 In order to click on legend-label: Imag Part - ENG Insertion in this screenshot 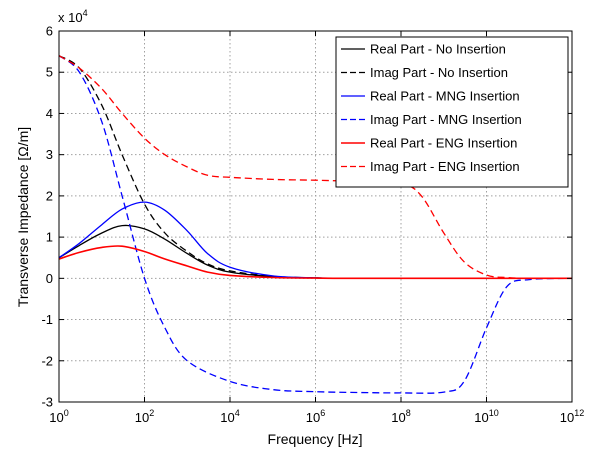, I will do `click(445, 166)`.